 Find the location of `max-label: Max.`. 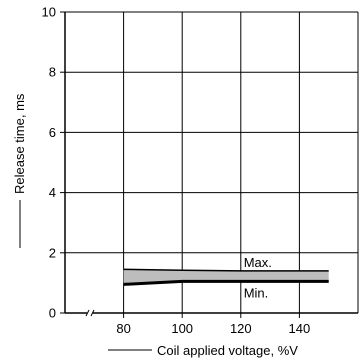

max-label: Max. is located at coordinates (258, 262).